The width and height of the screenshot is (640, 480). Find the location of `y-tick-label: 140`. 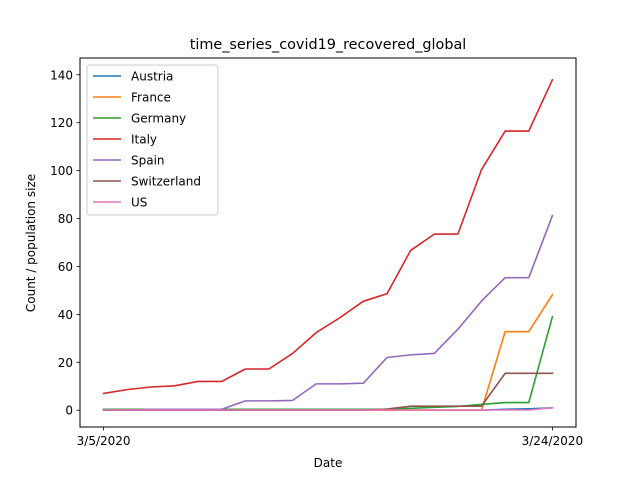

y-tick-label: 140 is located at coordinates (61, 75).